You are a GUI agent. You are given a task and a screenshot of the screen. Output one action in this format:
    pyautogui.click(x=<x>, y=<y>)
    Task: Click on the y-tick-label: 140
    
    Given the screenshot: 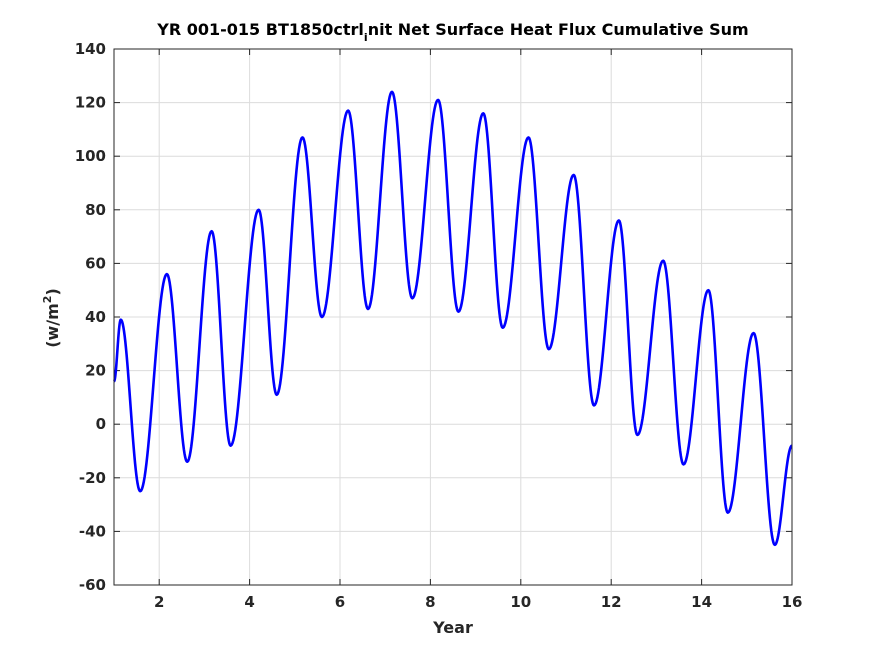 What is the action you would take?
    pyautogui.click(x=90, y=49)
    